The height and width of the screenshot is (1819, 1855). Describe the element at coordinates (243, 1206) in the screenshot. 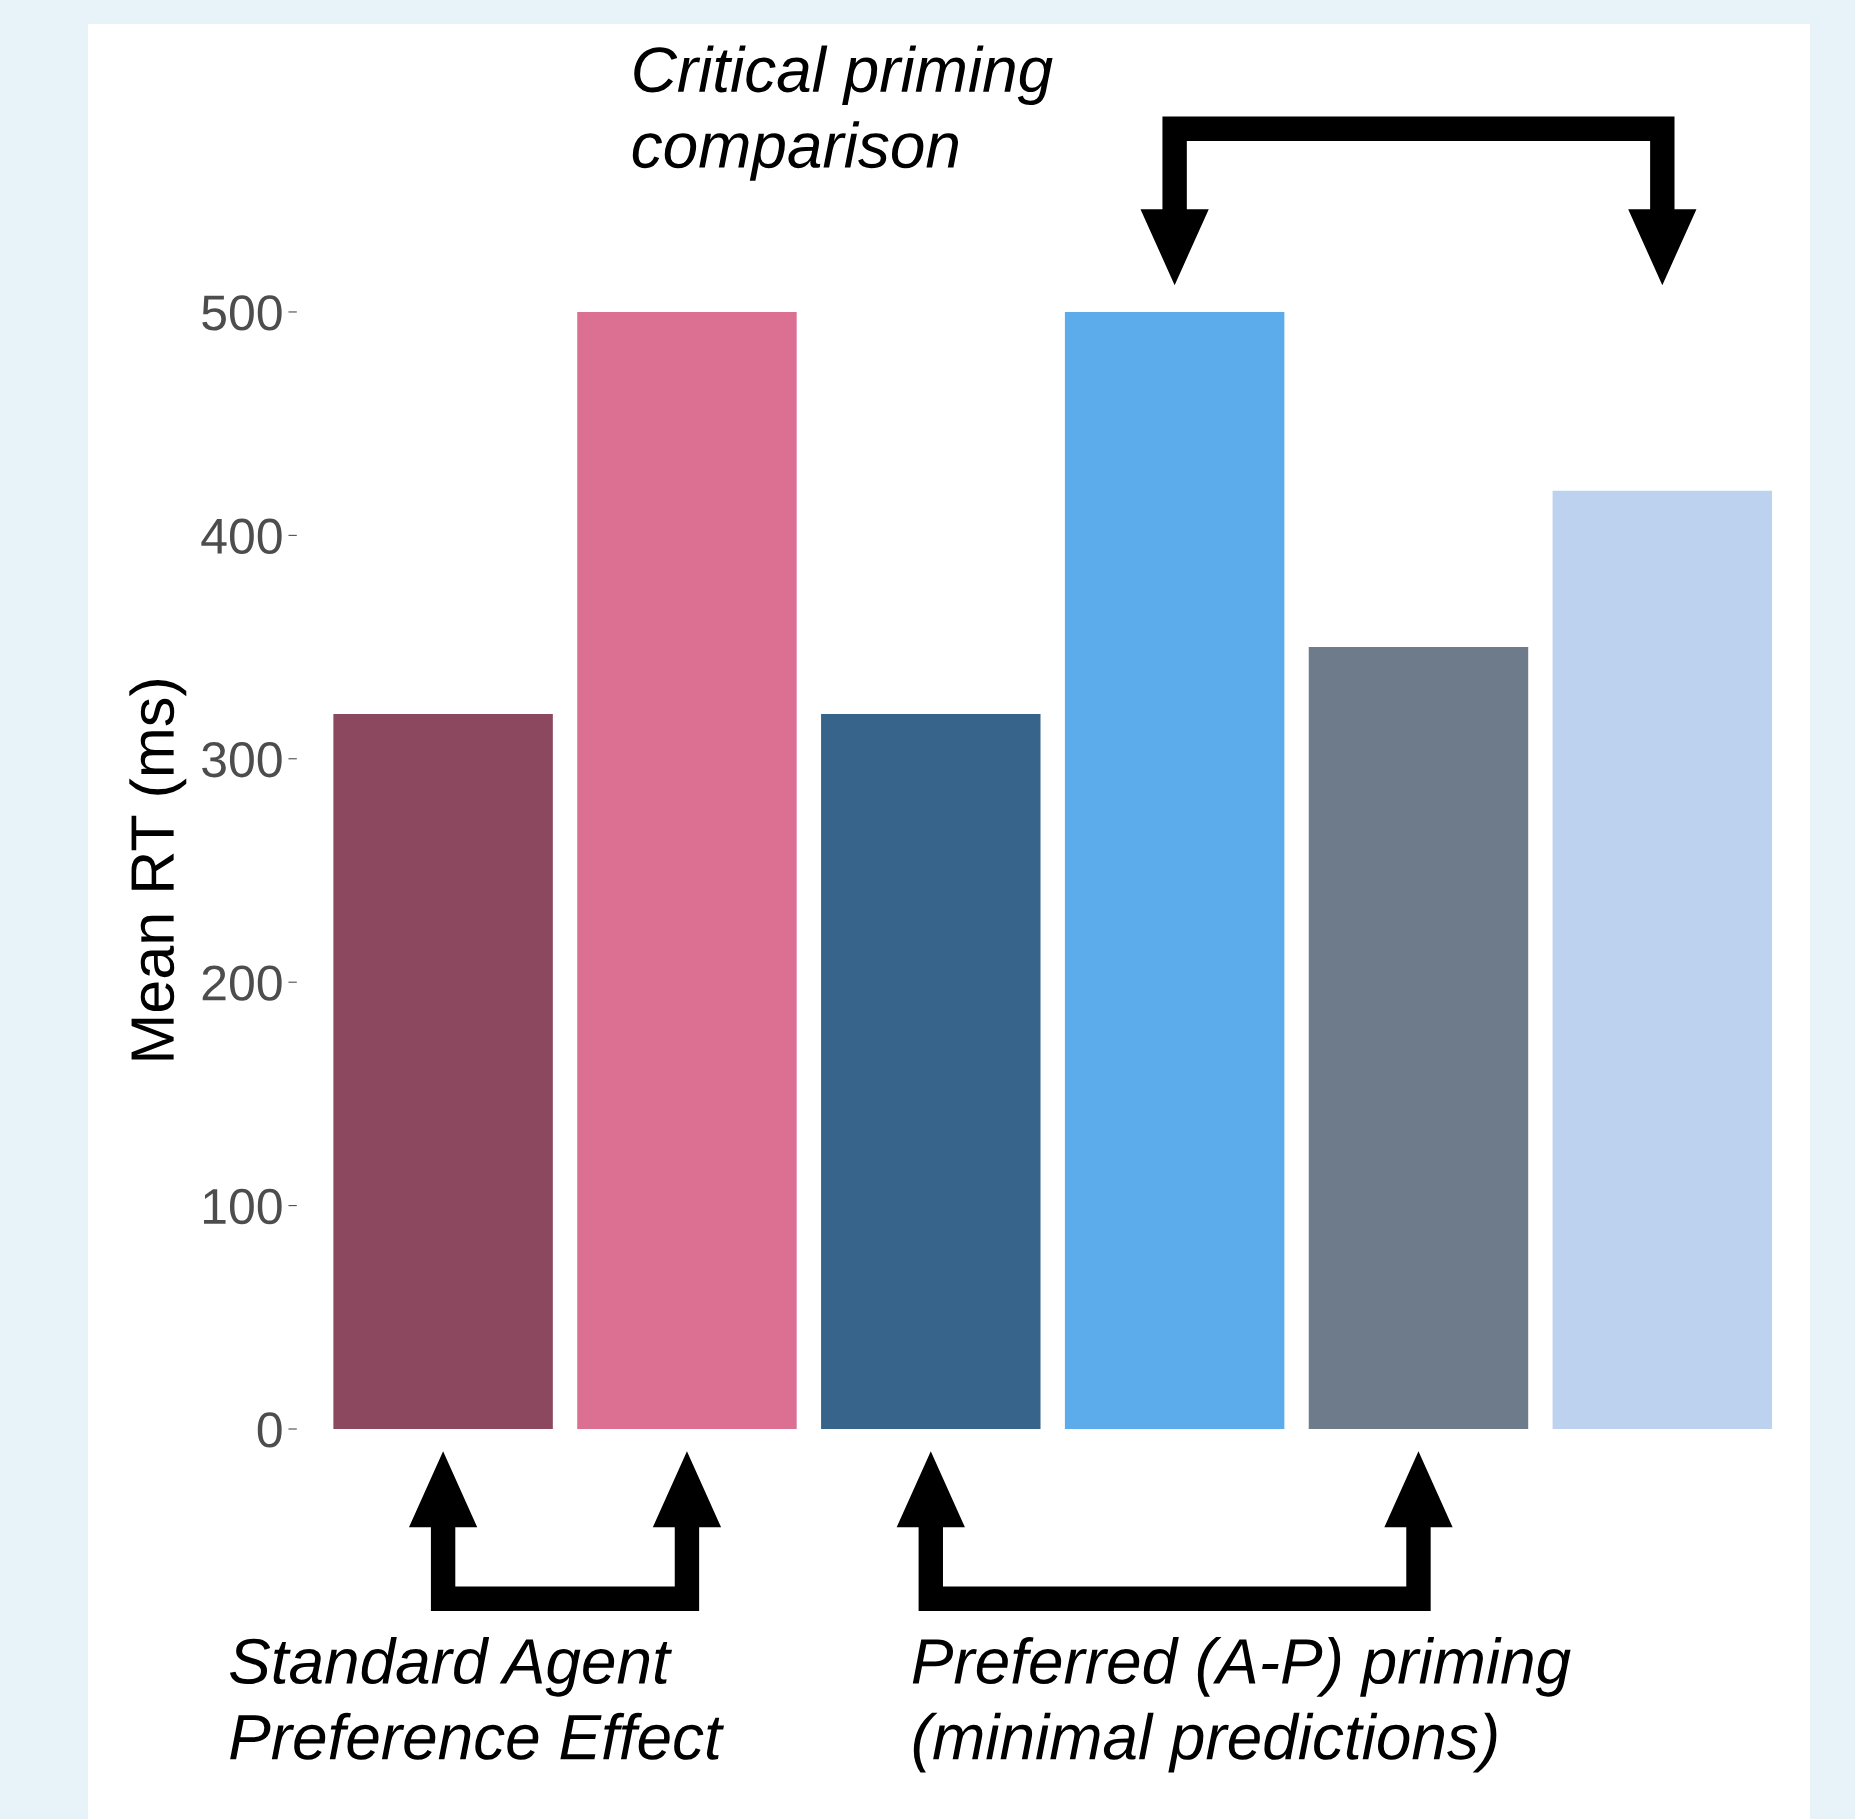

I see `y-tick-label: 100` at that location.